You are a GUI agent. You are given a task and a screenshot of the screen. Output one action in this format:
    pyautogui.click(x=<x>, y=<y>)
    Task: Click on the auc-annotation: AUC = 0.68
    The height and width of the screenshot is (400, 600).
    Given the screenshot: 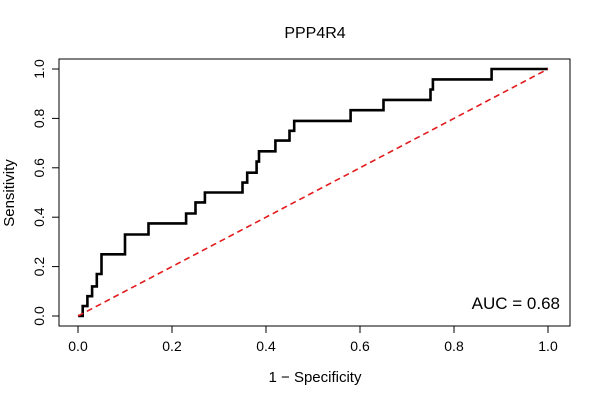 What is the action you would take?
    pyautogui.click(x=516, y=303)
    